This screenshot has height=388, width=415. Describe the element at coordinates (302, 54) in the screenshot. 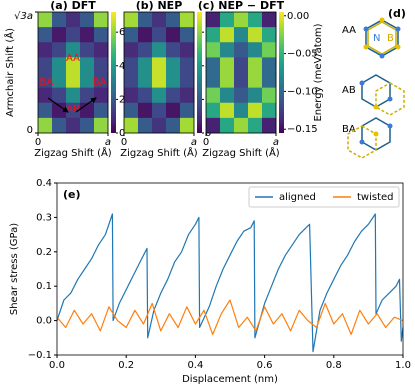

I see `colorbar-tick-label: −0.05` at that location.